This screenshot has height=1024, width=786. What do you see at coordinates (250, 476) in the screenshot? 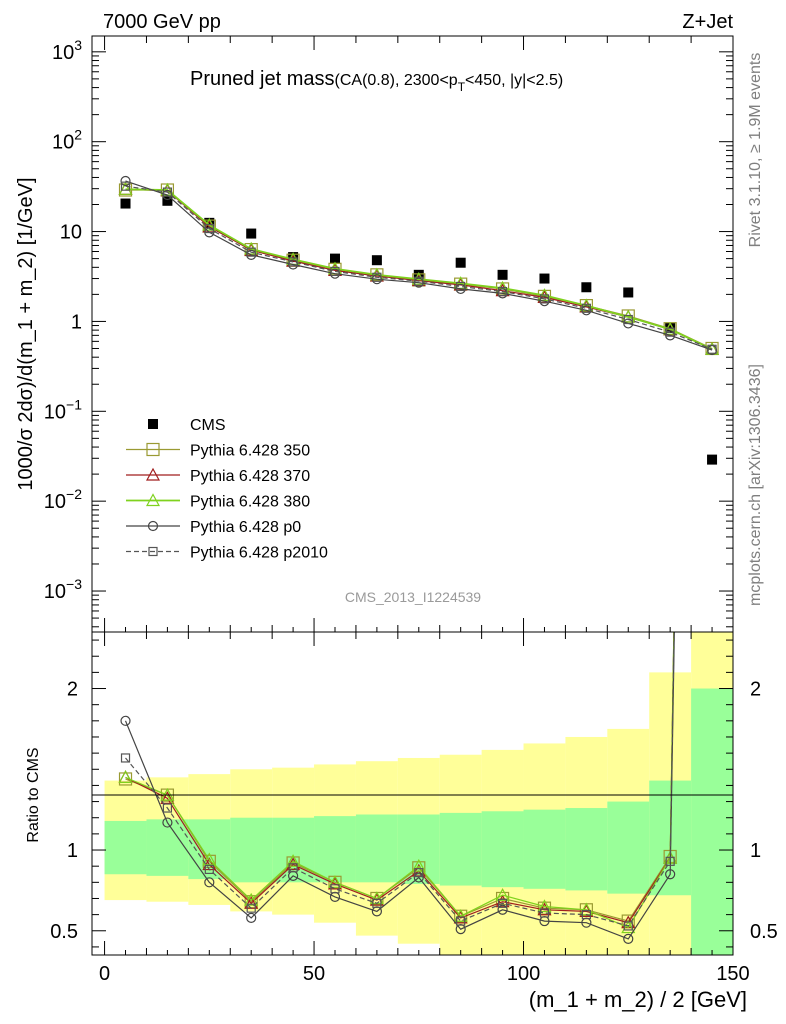
I see `legend-label-2: Pythia 6.428 370` at bounding box center [250, 476].